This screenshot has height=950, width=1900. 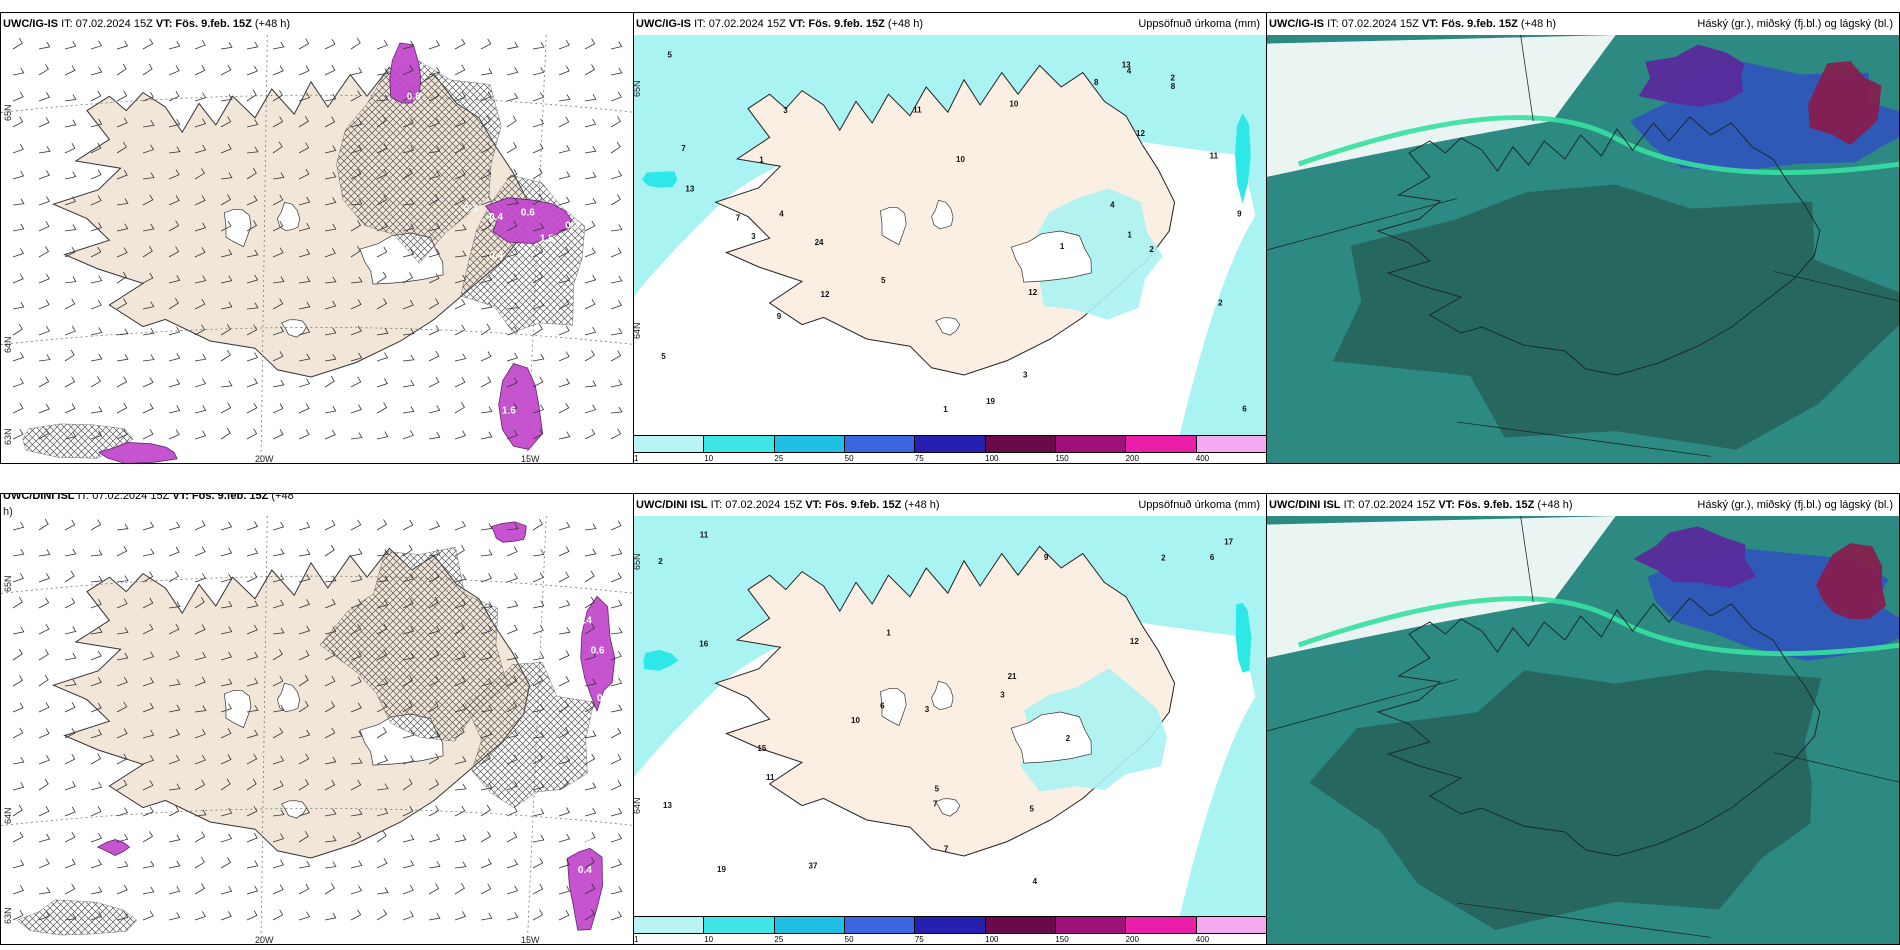 I want to click on lat-label-64n: 64N, so click(x=8, y=815).